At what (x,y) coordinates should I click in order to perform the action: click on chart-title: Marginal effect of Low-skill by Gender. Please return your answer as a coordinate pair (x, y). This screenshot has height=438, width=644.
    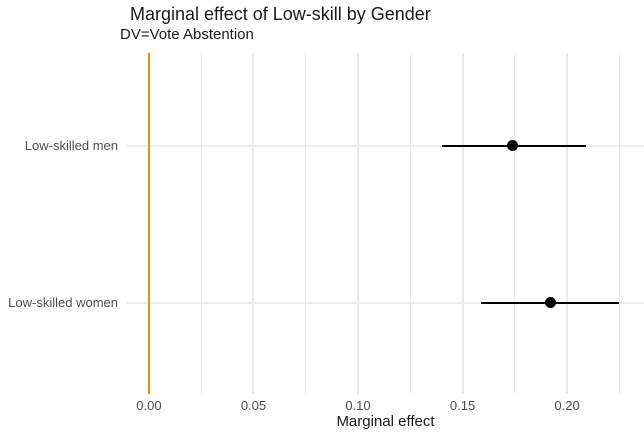
    Looking at the image, I should click on (280, 14).